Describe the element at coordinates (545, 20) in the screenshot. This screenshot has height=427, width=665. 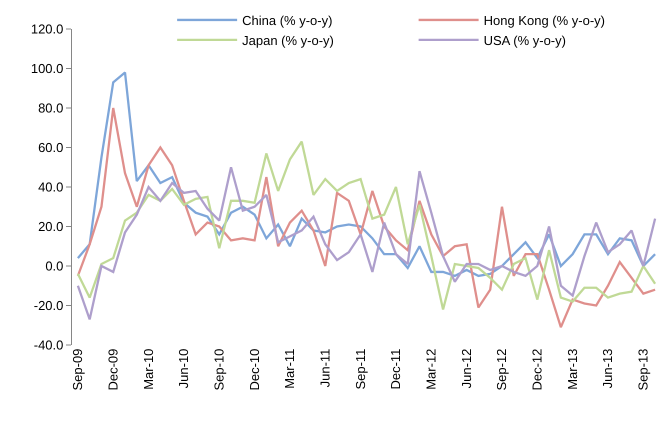
I see `legend-label: Hong Kong (% y-o-y)` at that location.